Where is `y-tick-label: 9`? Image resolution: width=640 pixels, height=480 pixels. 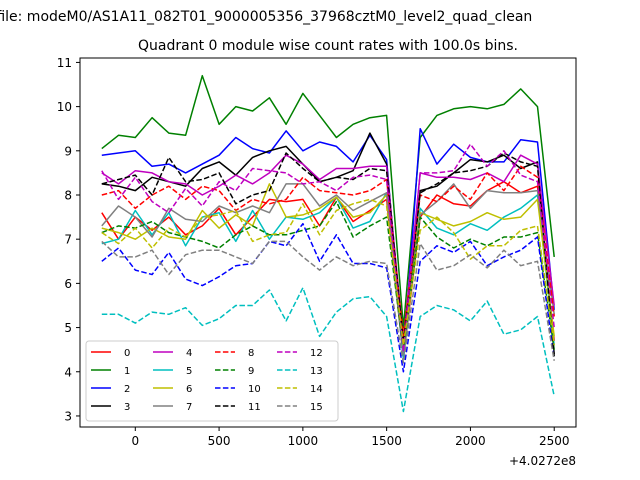
y-tick-label: 9 is located at coordinates (68, 151).